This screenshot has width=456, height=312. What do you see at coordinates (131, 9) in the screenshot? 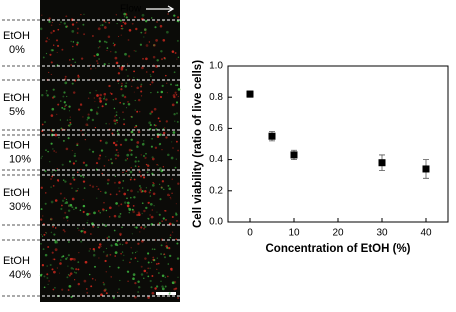
I see `flow-label: Flow` at bounding box center [131, 9].